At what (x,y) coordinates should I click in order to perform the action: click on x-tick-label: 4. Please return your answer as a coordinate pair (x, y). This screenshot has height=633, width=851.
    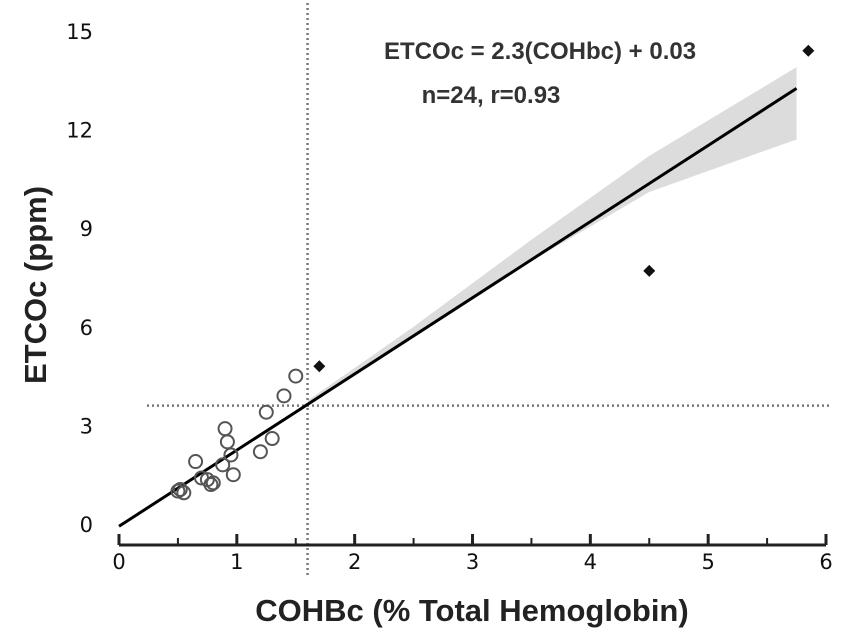
    Looking at the image, I should click on (590, 562).